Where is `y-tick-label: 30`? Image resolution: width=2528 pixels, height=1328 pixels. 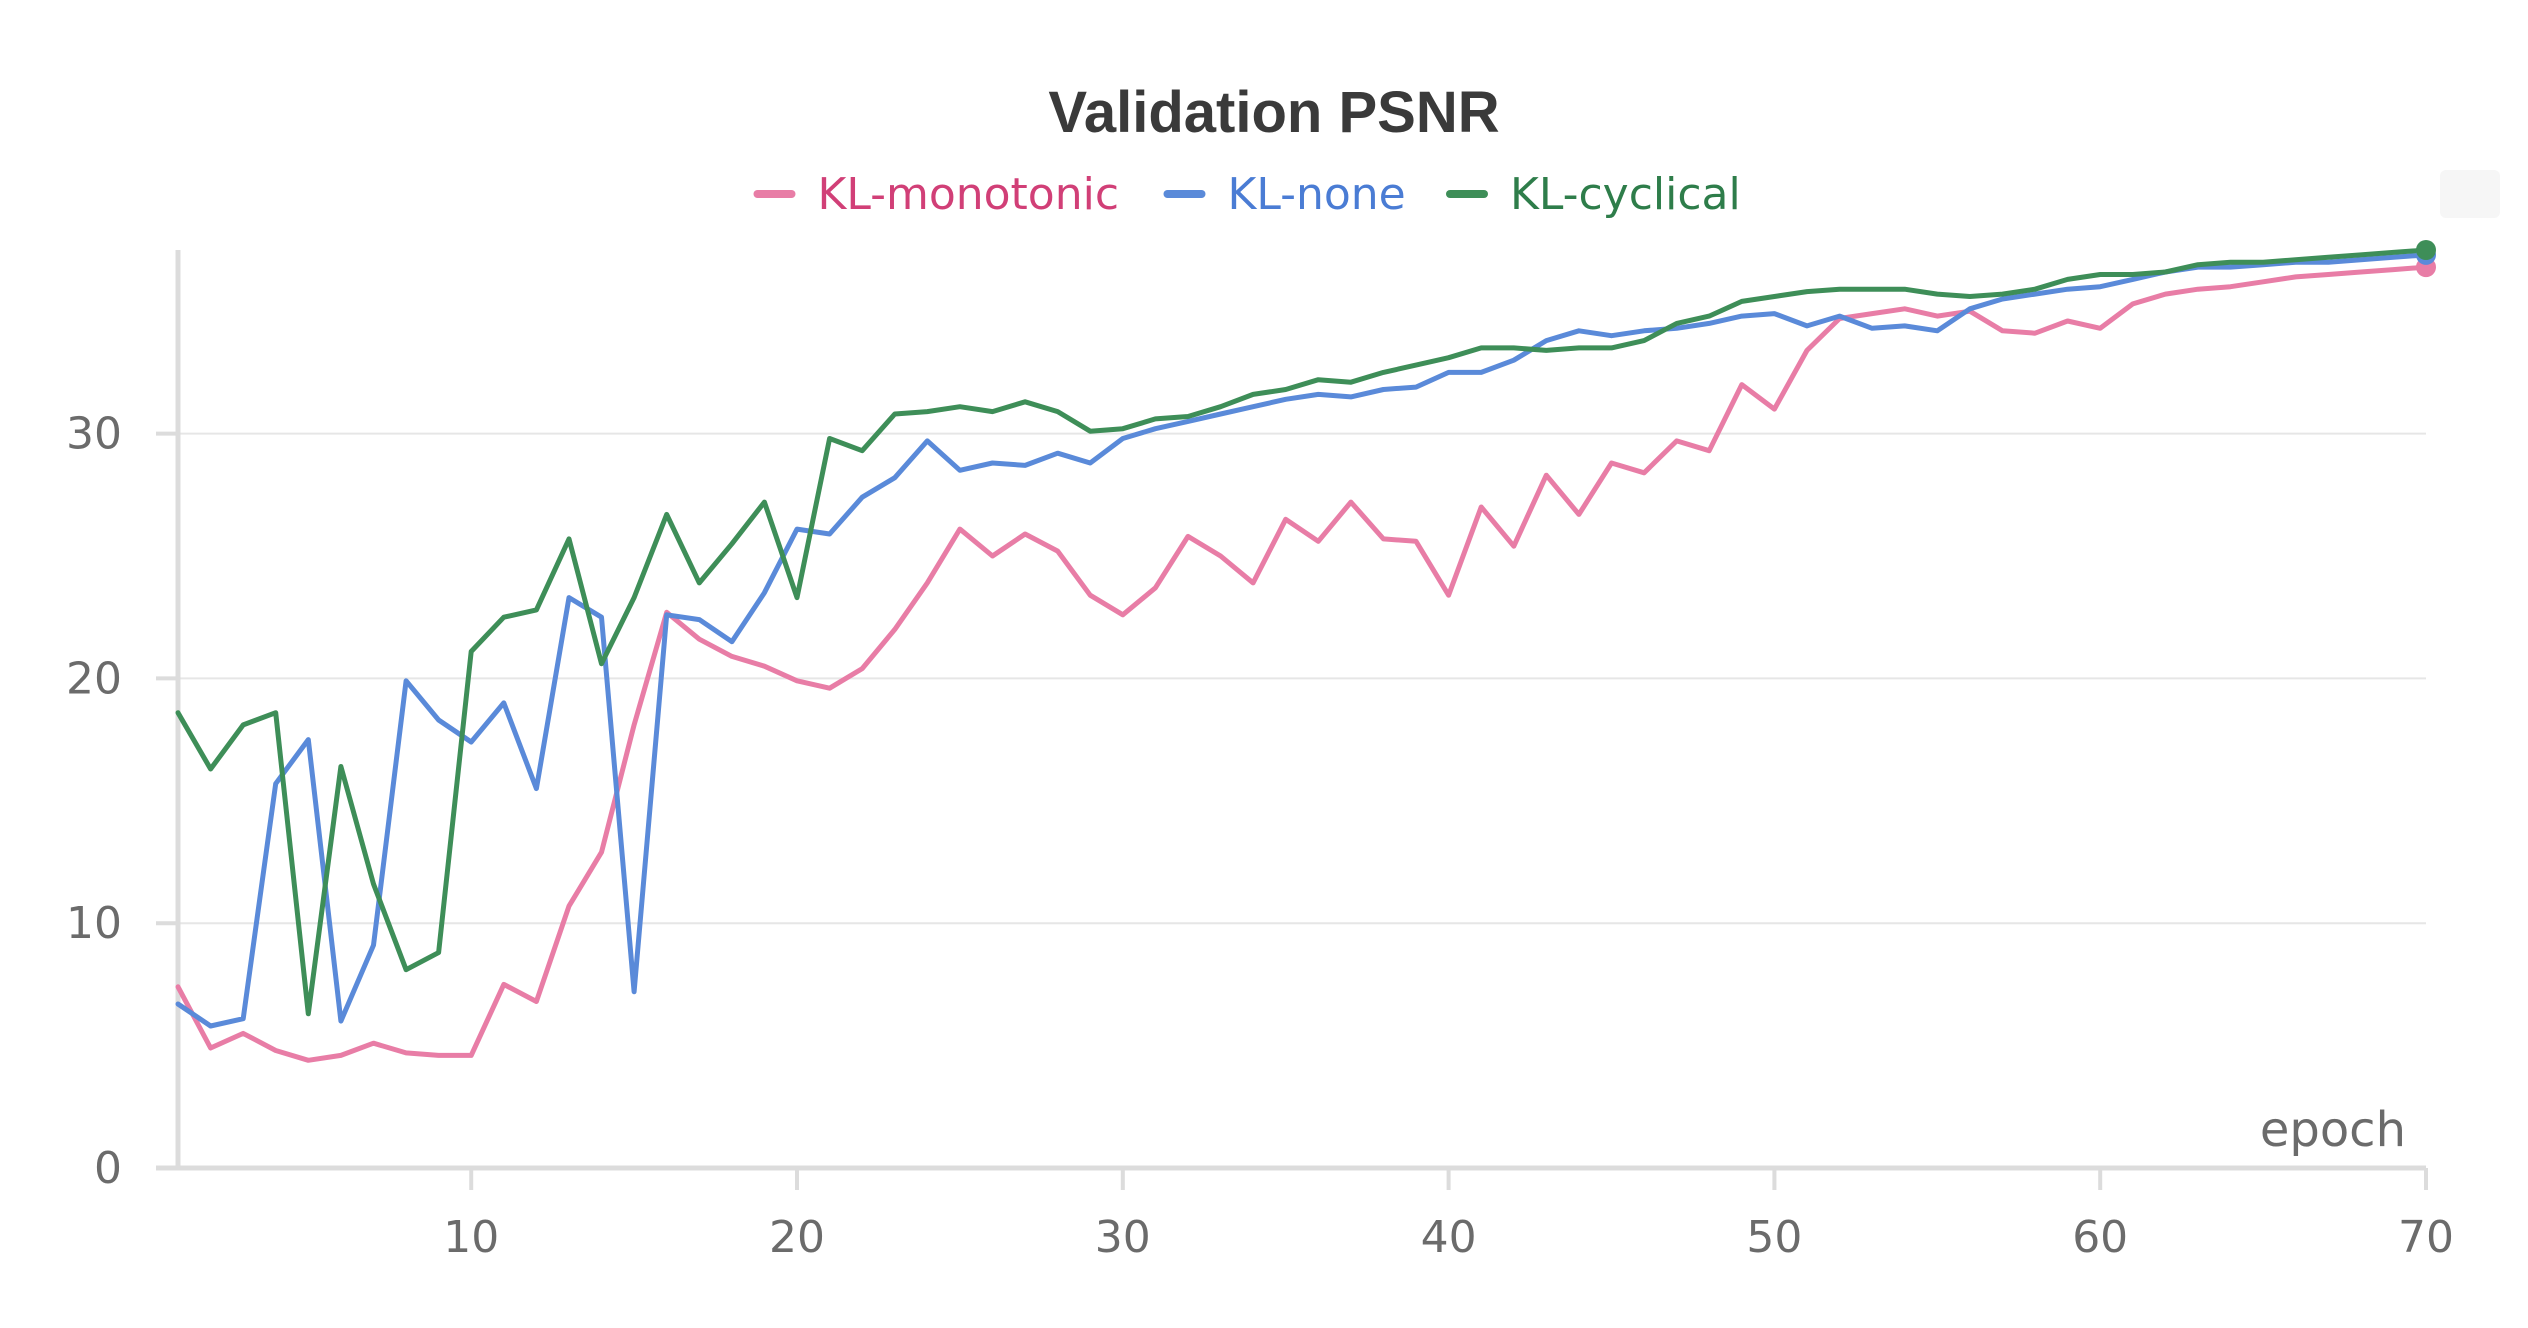
y-tick-label: 30 is located at coordinates (94, 434).